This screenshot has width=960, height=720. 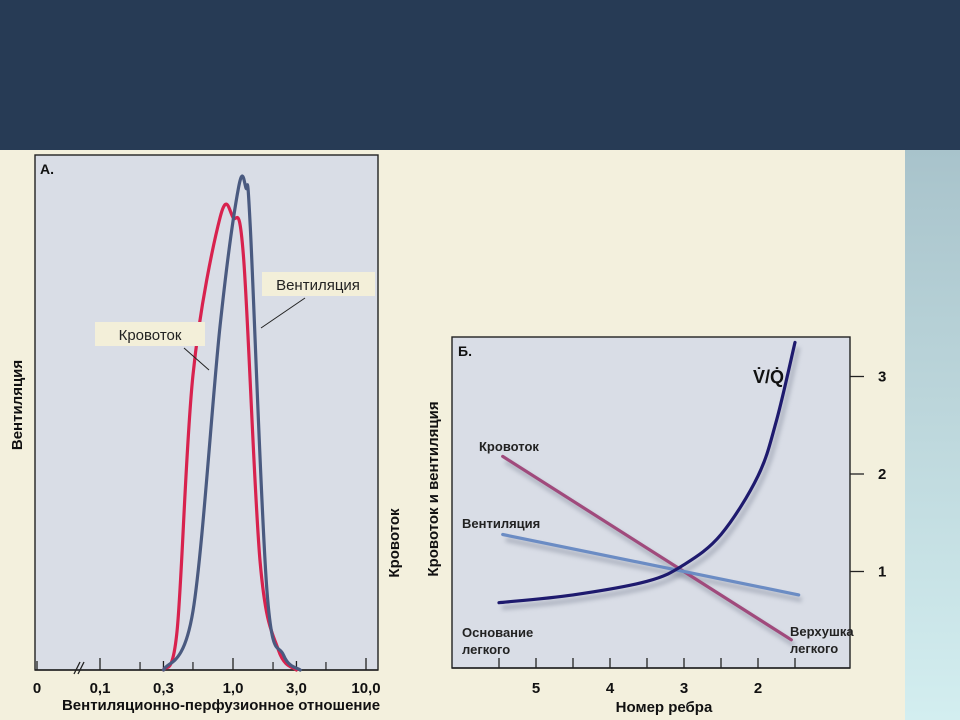 What do you see at coordinates (296, 688) in the screenshot?
I see `chart-a-x-tick-label: 3,0` at bounding box center [296, 688].